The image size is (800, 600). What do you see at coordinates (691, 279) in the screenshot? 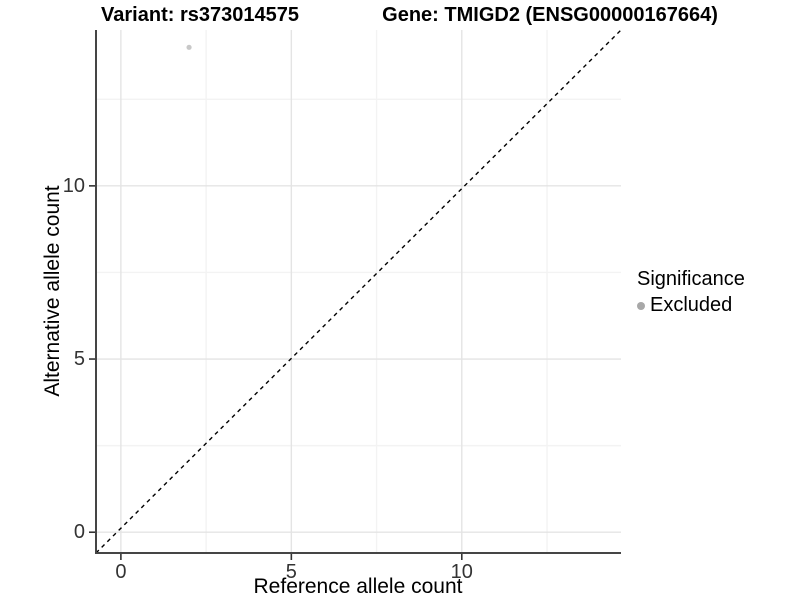
I see `legend-title: Significance` at bounding box center [691, 279].